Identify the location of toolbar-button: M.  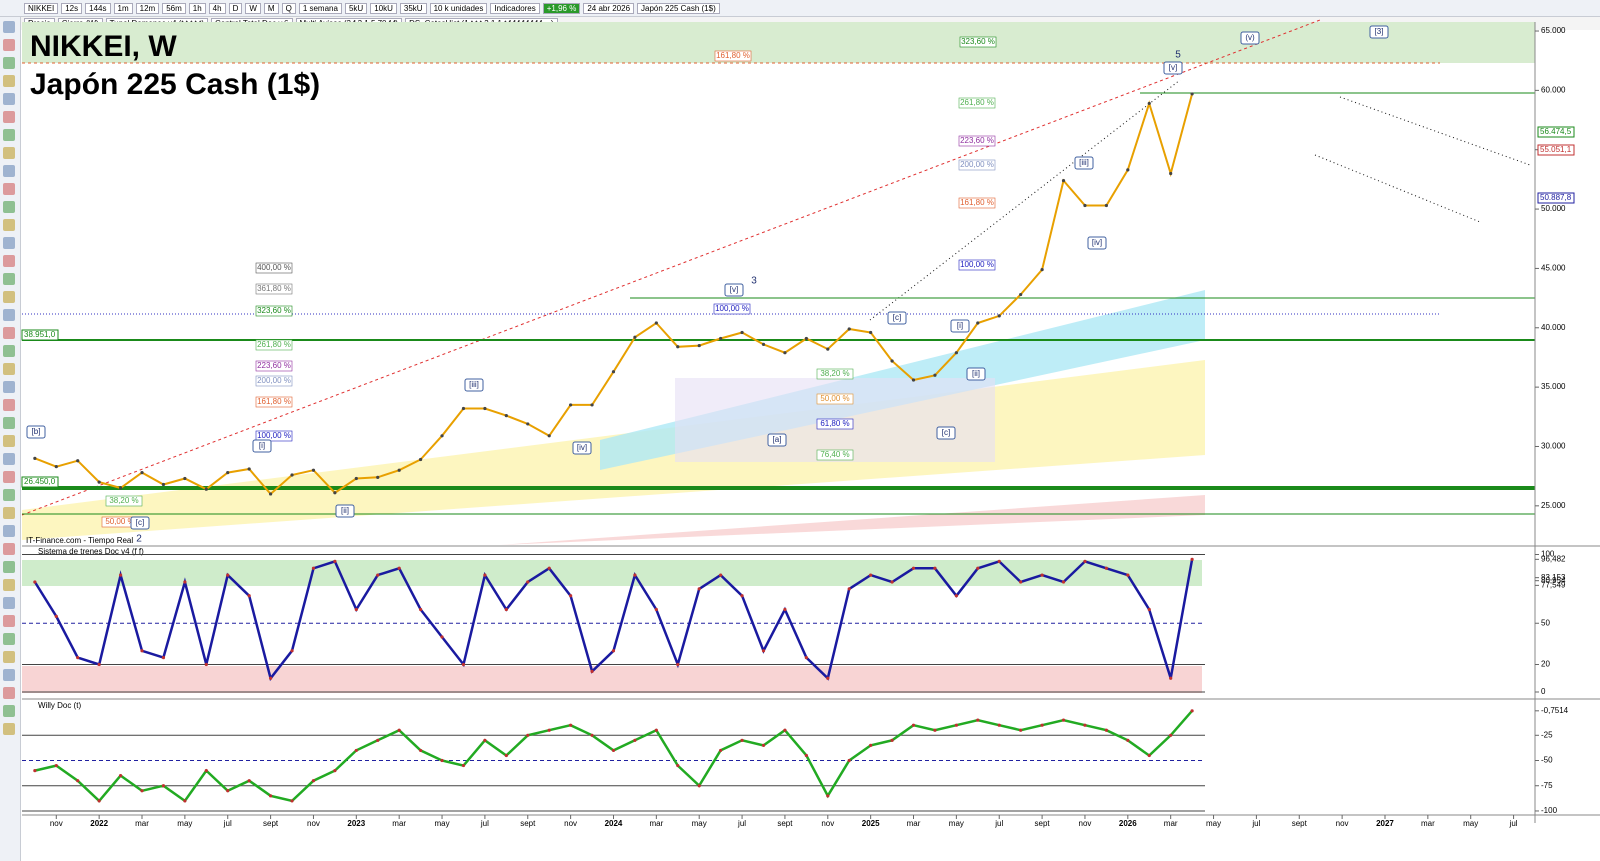
(271, 8).